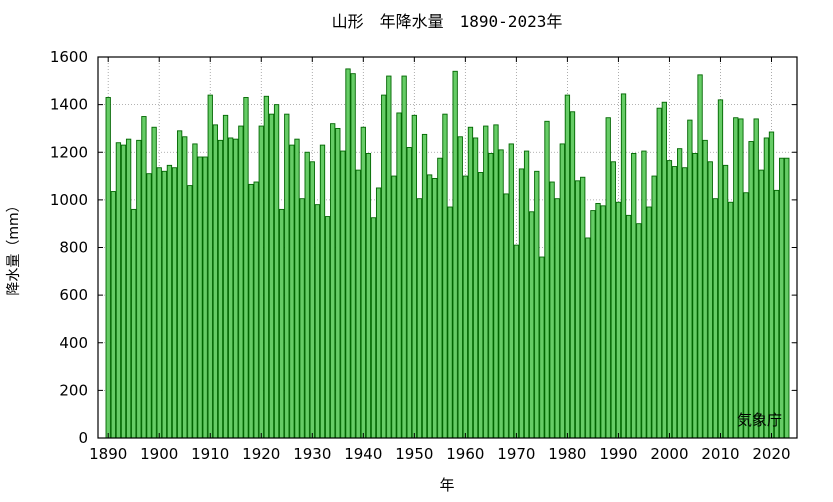 Image resolution: width=833 pixels, height=502 pixels. Describe the element at coordinates (567, 454) in the screenshot. I see `x-tick-label: 1980` at that location.